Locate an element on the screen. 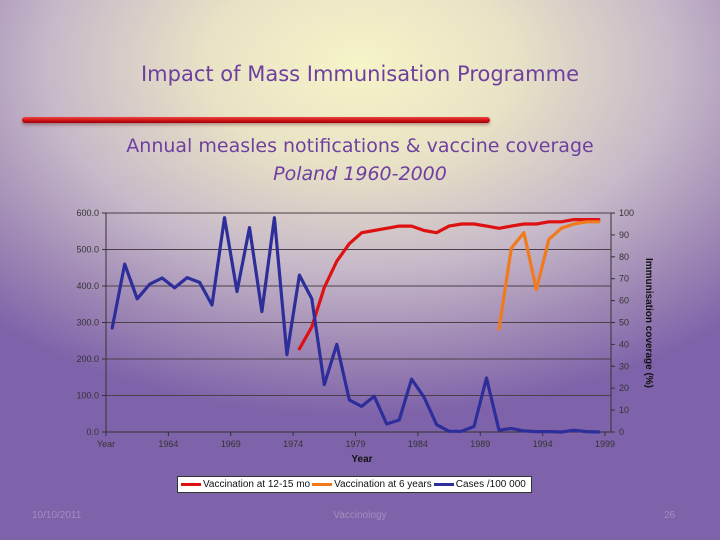 The height and width of the screenshot is (540, 720). legend-swatch-orange is located at coordinates (322, 484).